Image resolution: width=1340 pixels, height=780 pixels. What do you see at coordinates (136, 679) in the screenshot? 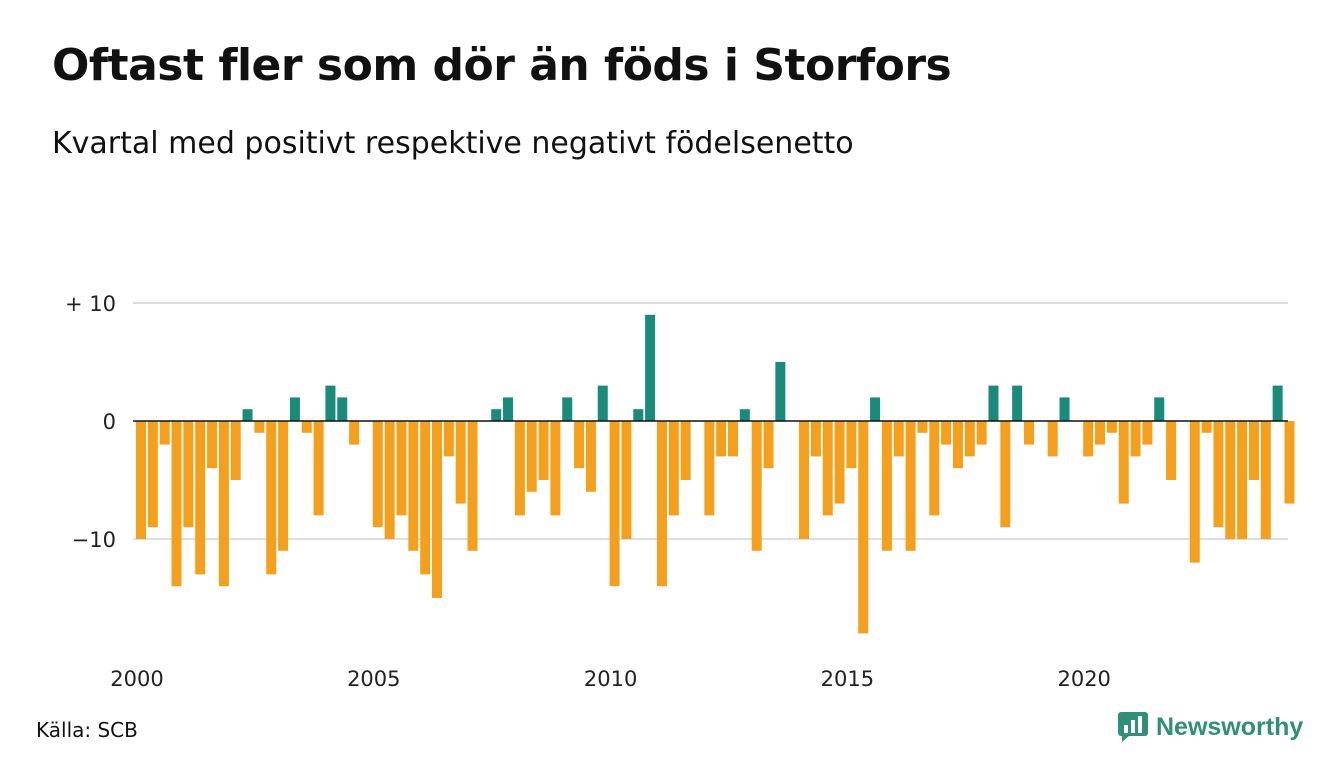
I see `x-tick-label: 2000` at bounding box center [136, 679].